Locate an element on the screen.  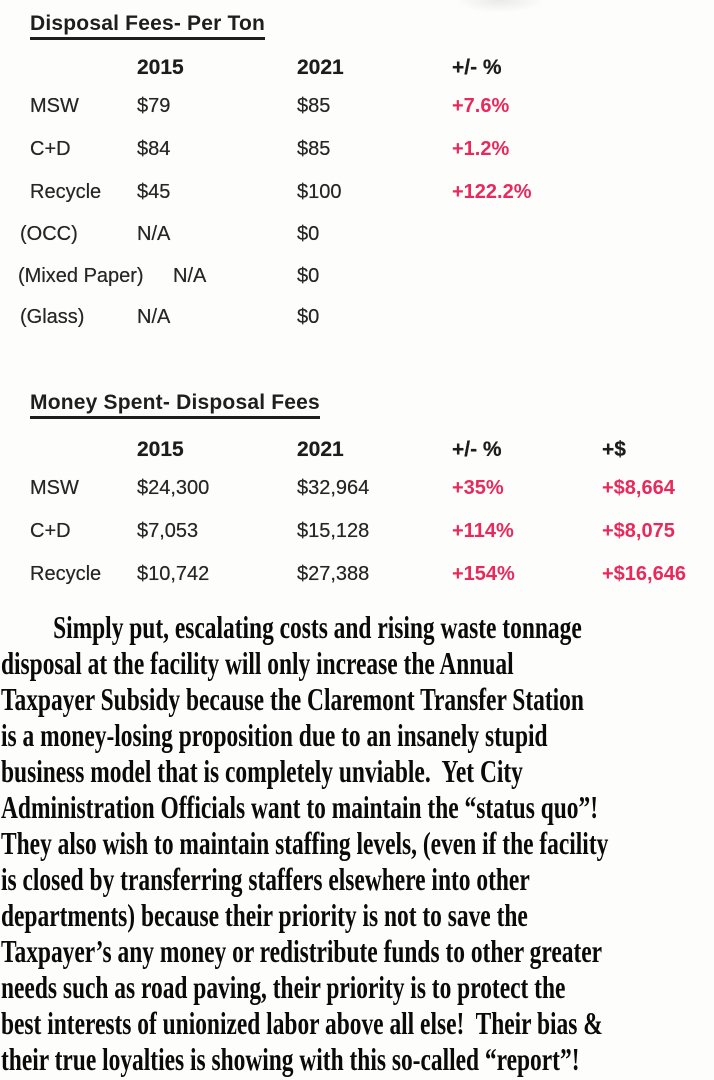
value-pct: +7.6% is located at coordinates (481, 106).